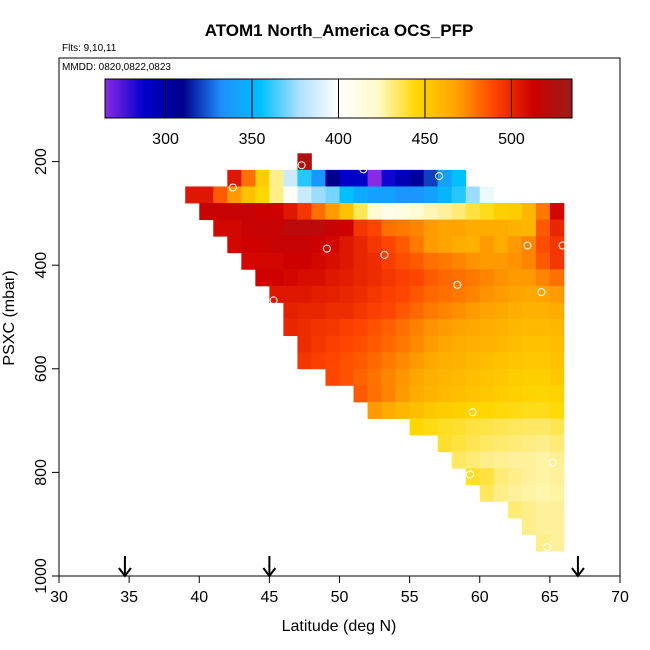 The image size is (650, 650). What do you see at coordinates (338, 113) in the screenshot?
I see `colorbar-ticks: 300 350 400 450 500` at bounding box center [338, 113].